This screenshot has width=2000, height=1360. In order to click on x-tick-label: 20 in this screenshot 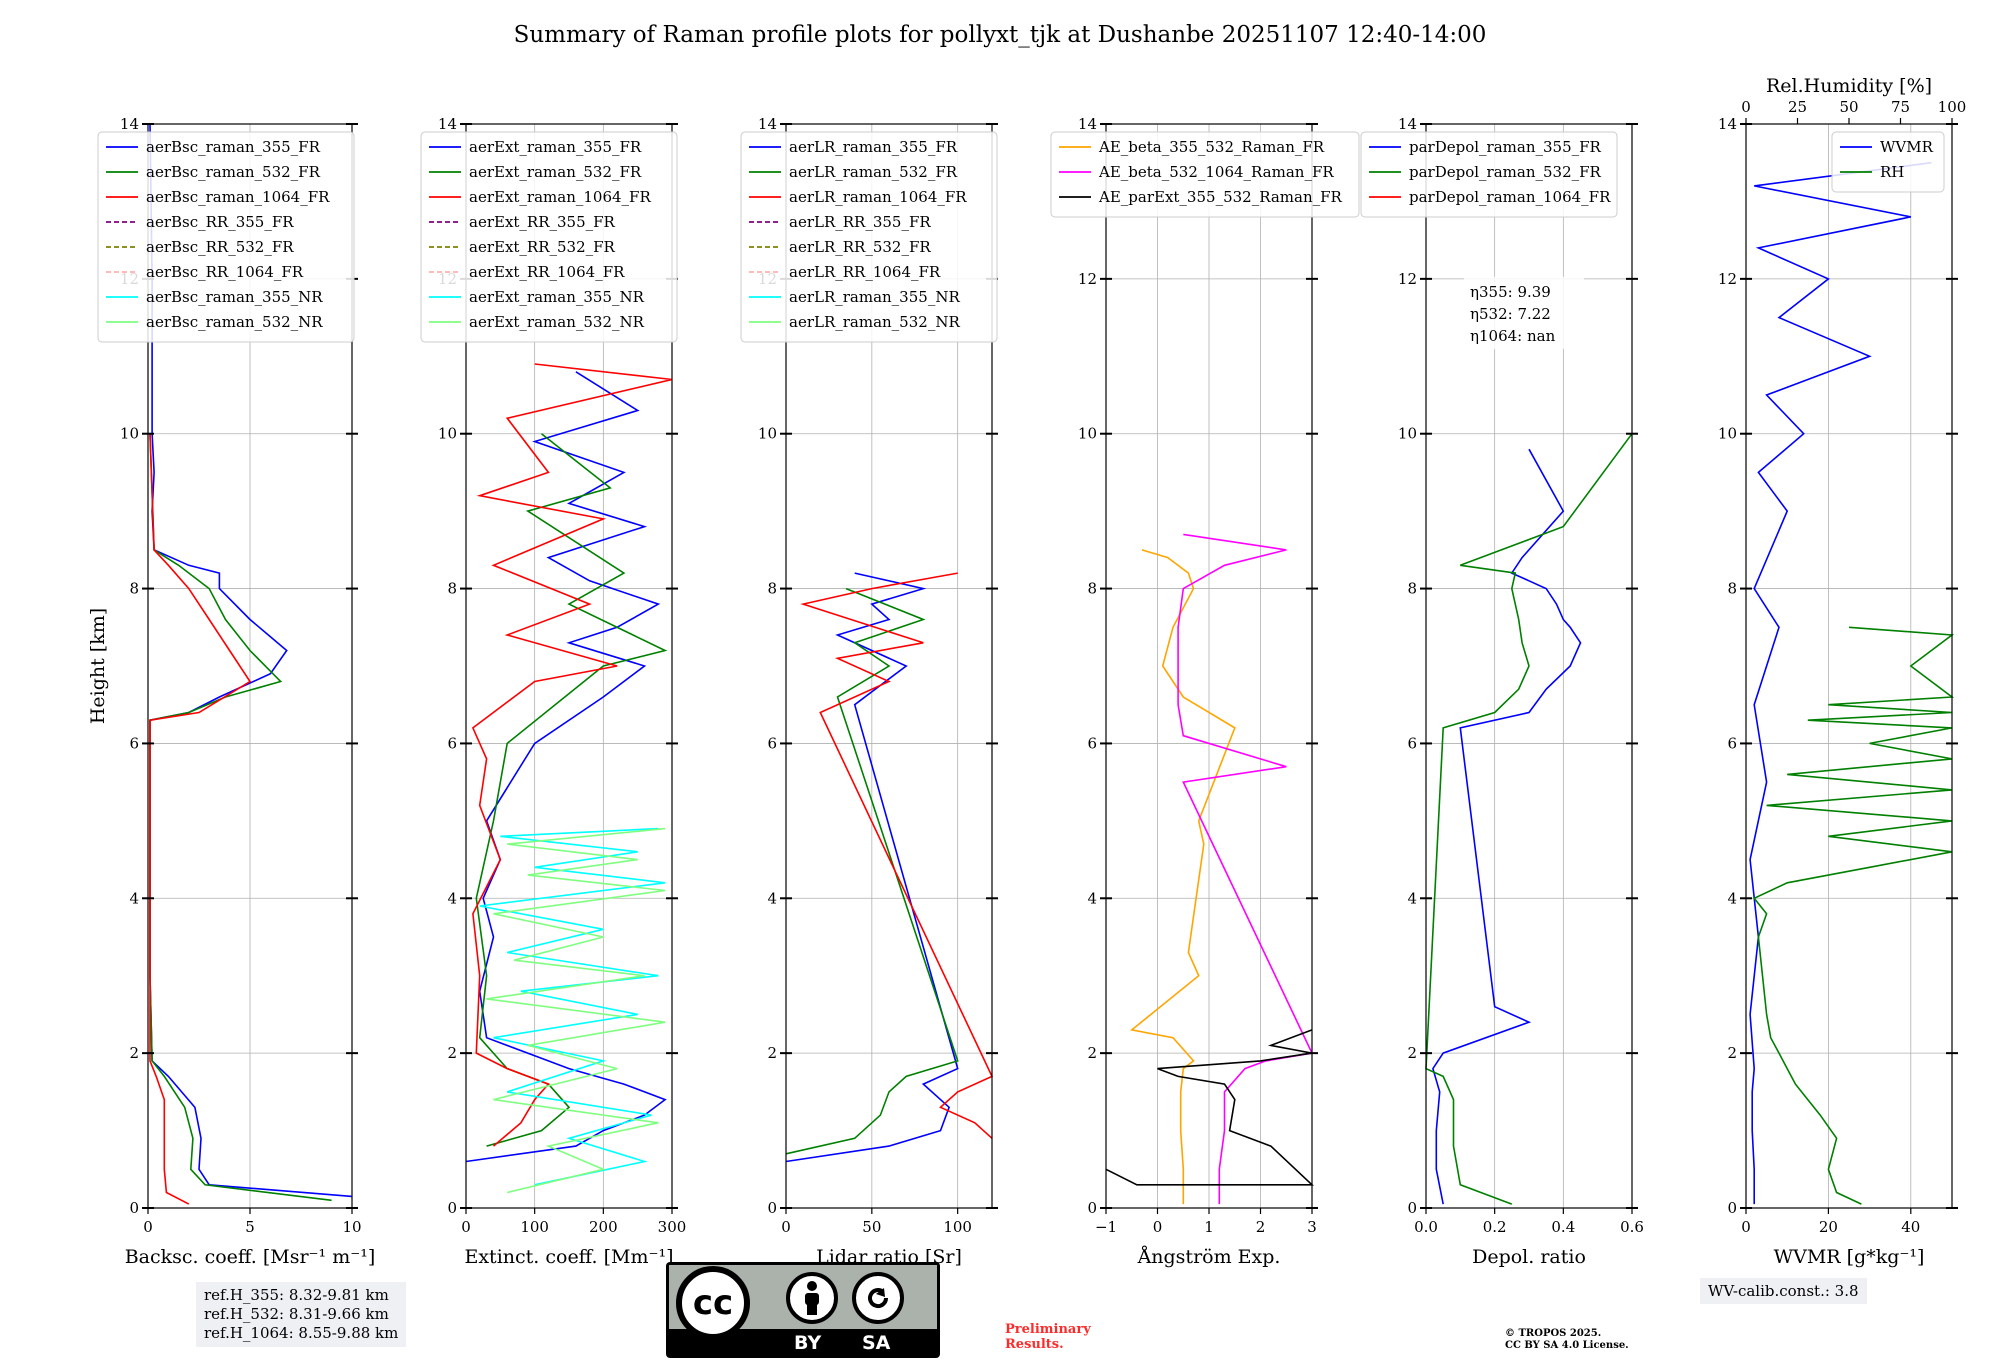, I will do `click(1828, 1227)`.